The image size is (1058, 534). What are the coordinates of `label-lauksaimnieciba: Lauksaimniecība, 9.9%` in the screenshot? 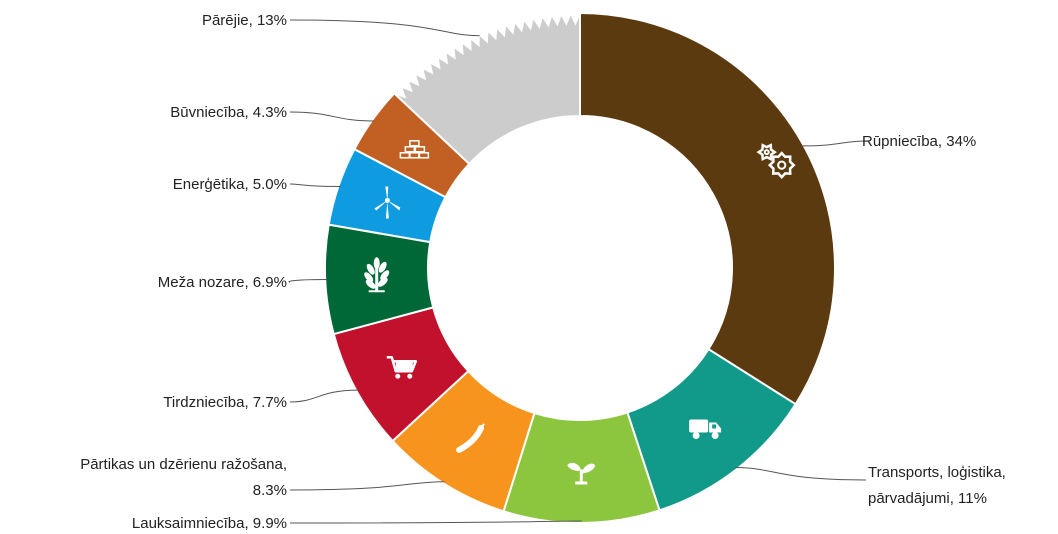 It's located at (209, 523).